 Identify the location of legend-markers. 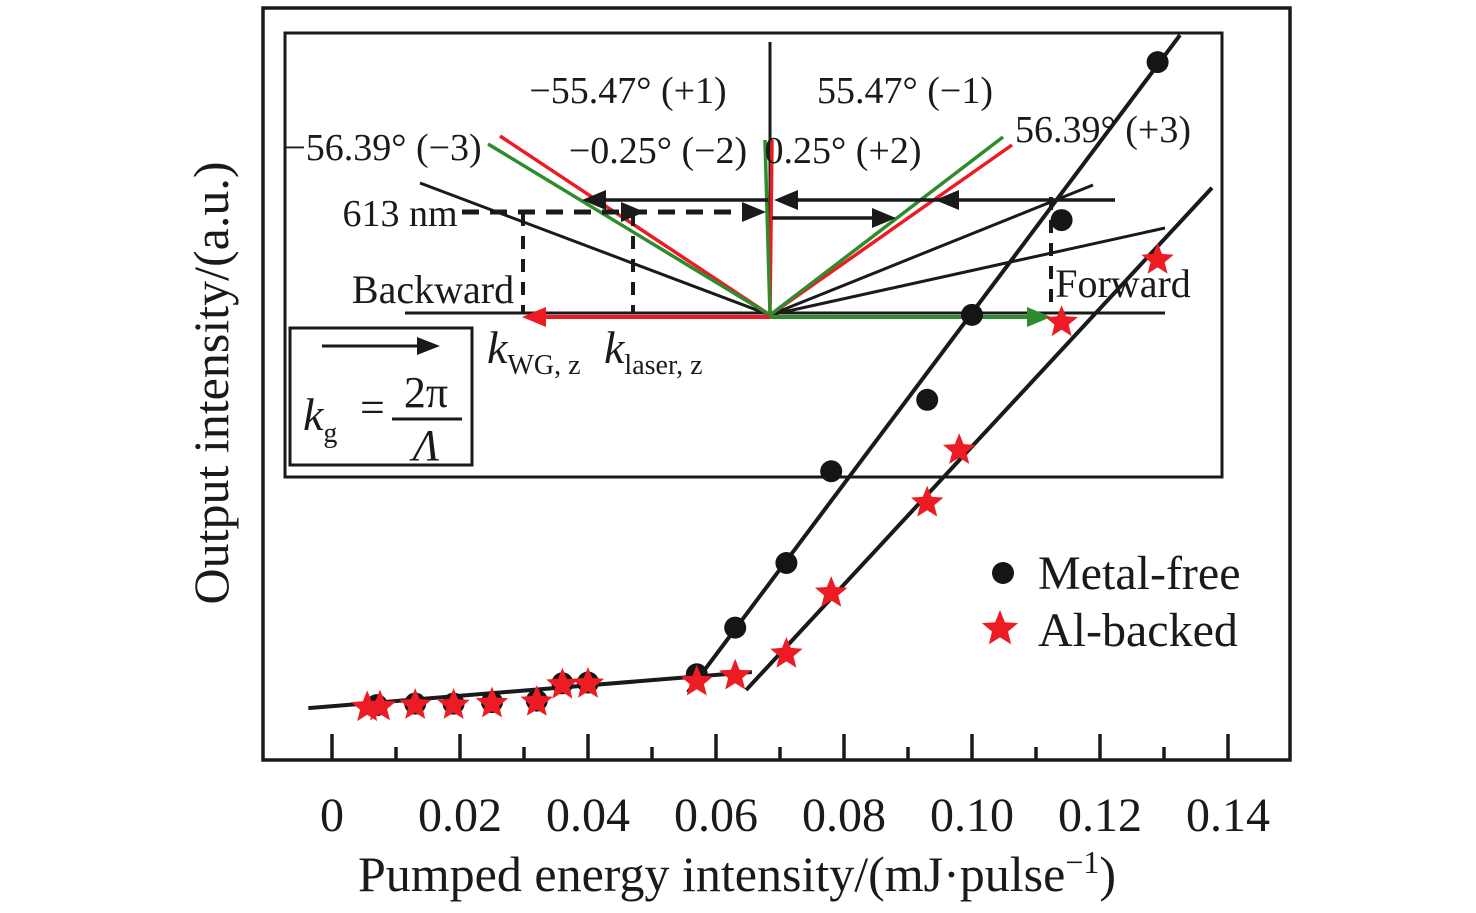
(1000, 603).